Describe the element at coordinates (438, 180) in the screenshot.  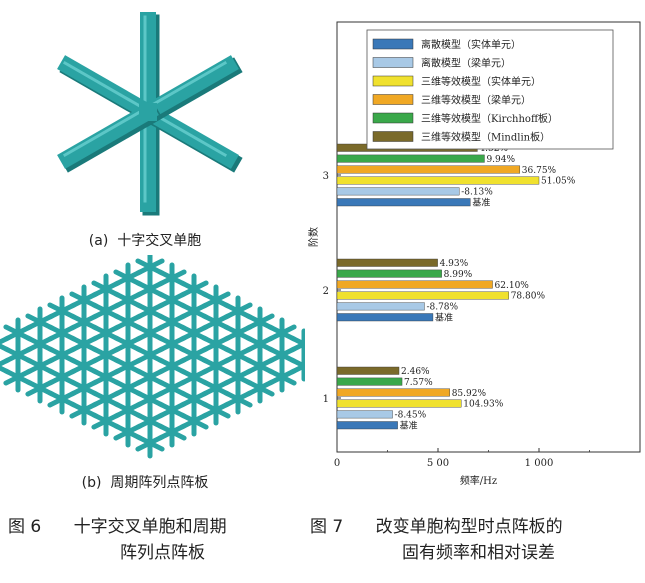
I see `bar-cat3-series3` at that location.